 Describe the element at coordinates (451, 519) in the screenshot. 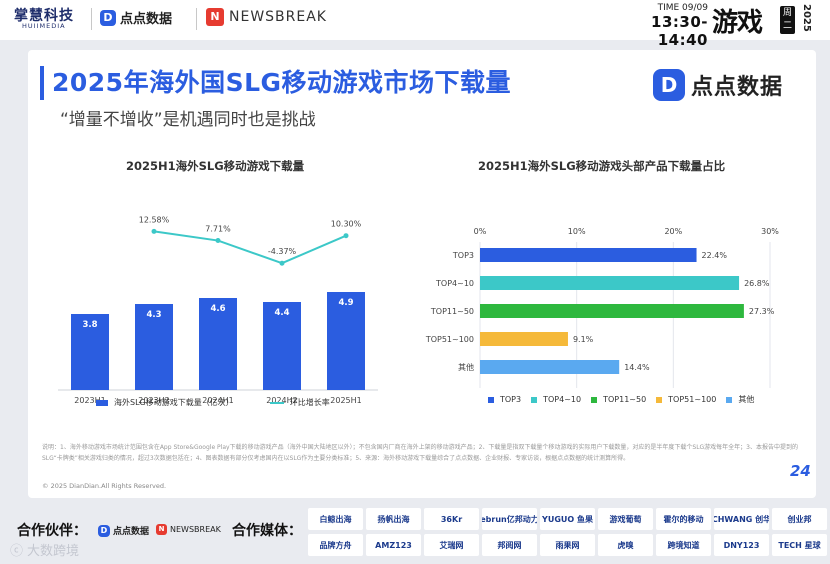

I see `media-logo: 36Kr` at that location.